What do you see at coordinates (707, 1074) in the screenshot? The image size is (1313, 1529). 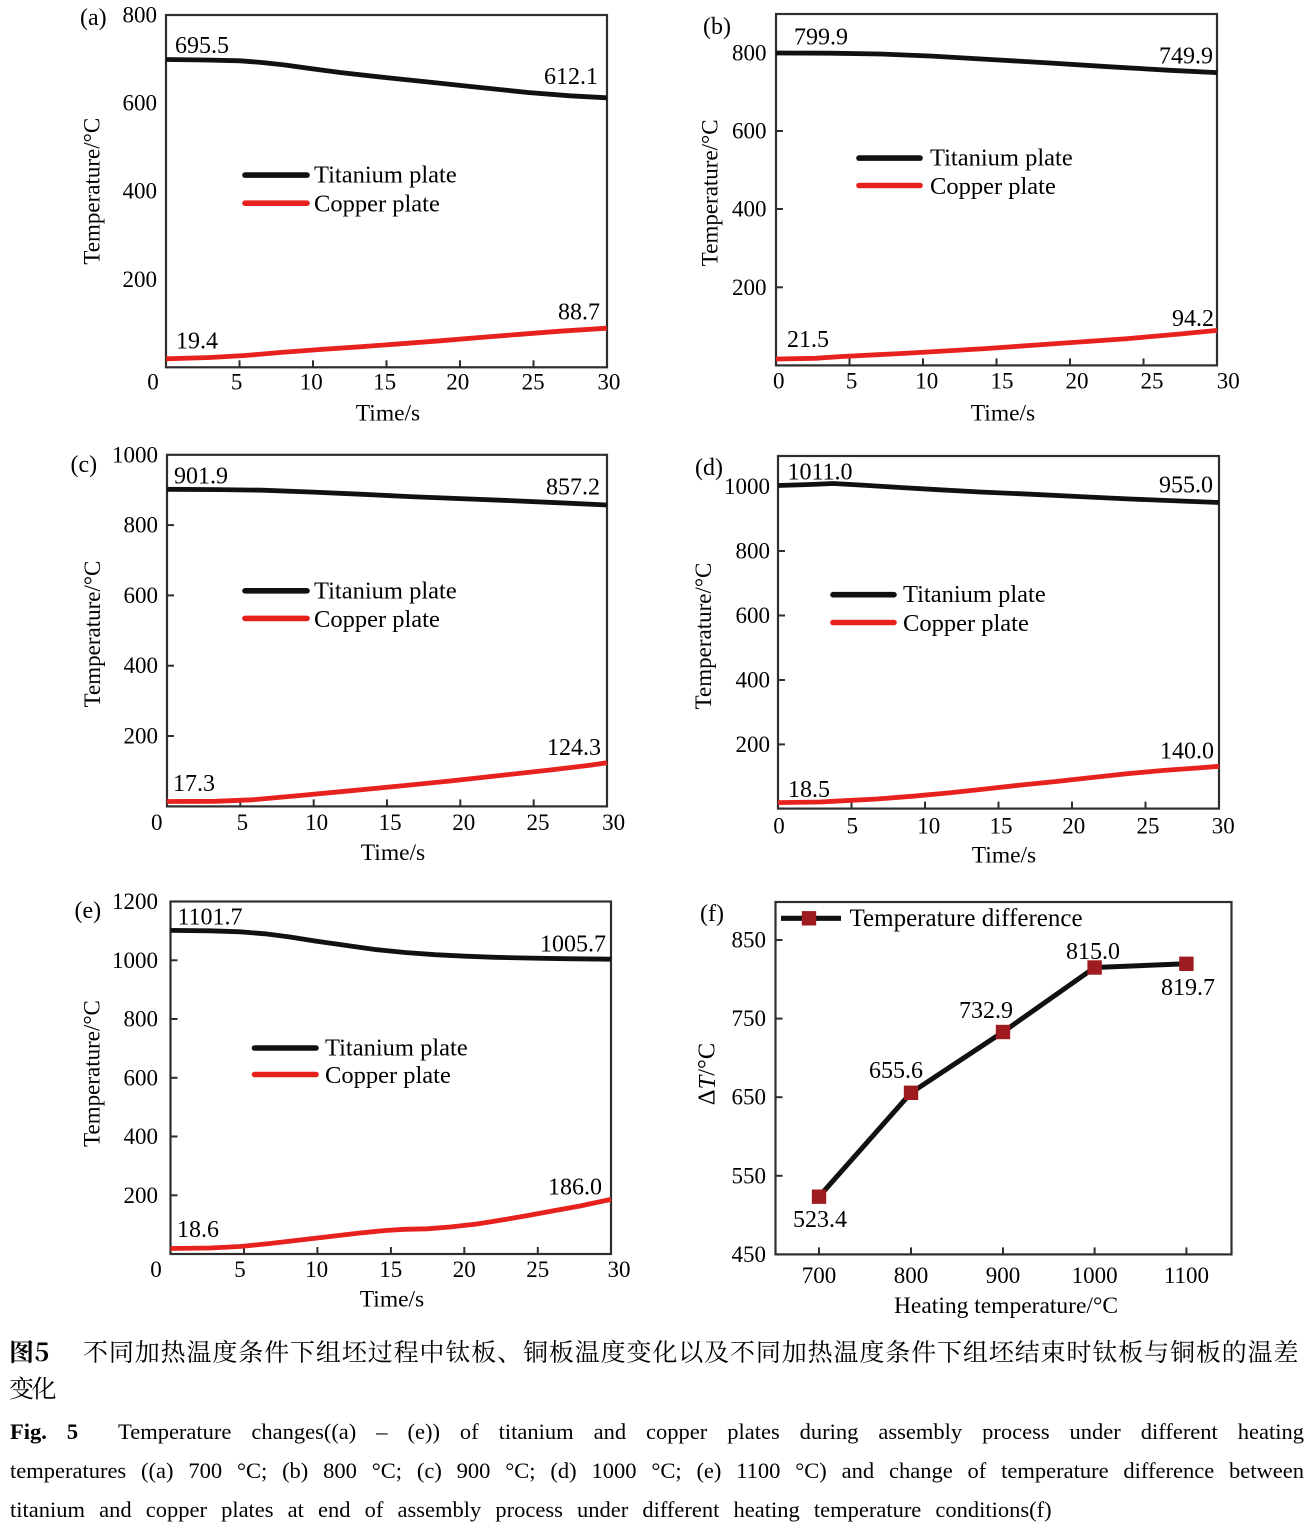 I see `svg-text: ΔT/°C` at bounding box center [707, 1074].